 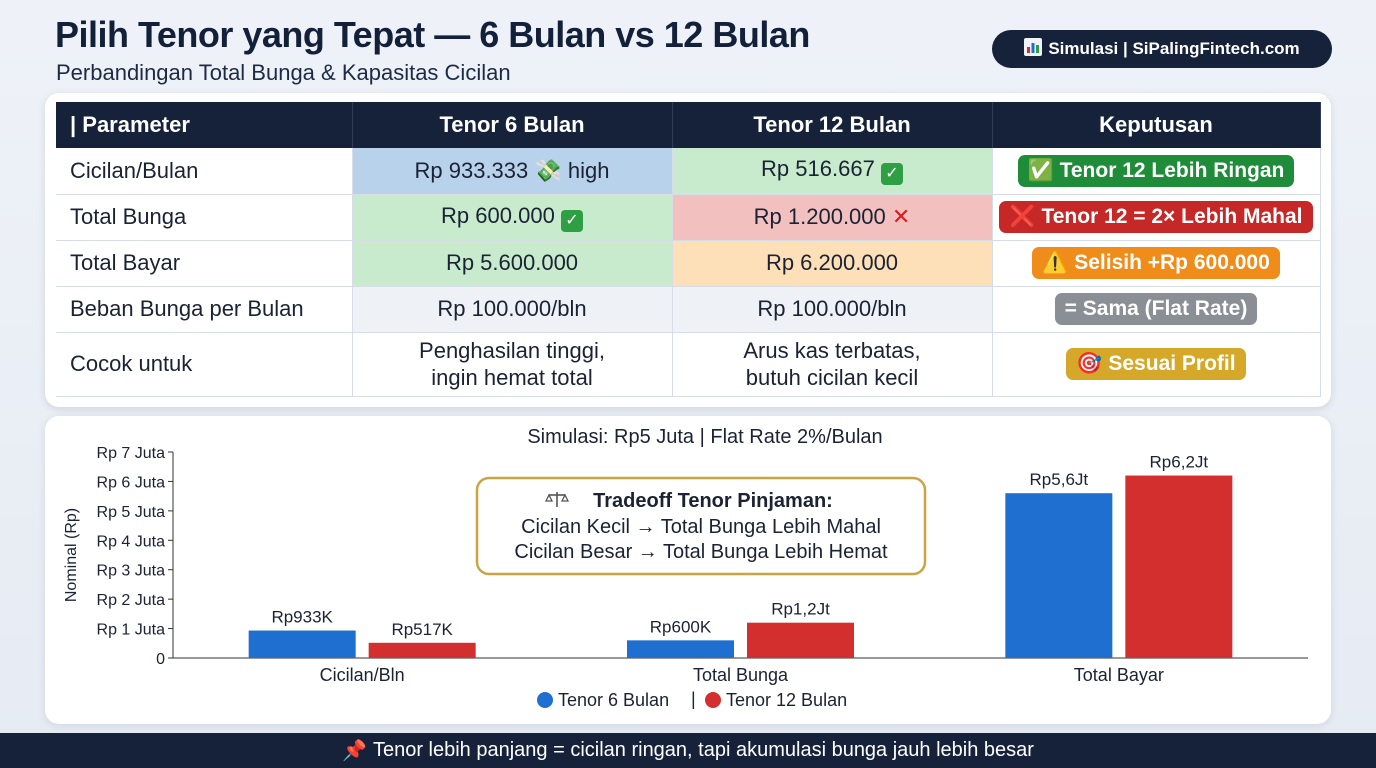 What do you see at coordinates (832, 125) in the screenshot?
I see `col-header-tenor-12: Tenor 12 Bulan` at bounding box center [832, 125].